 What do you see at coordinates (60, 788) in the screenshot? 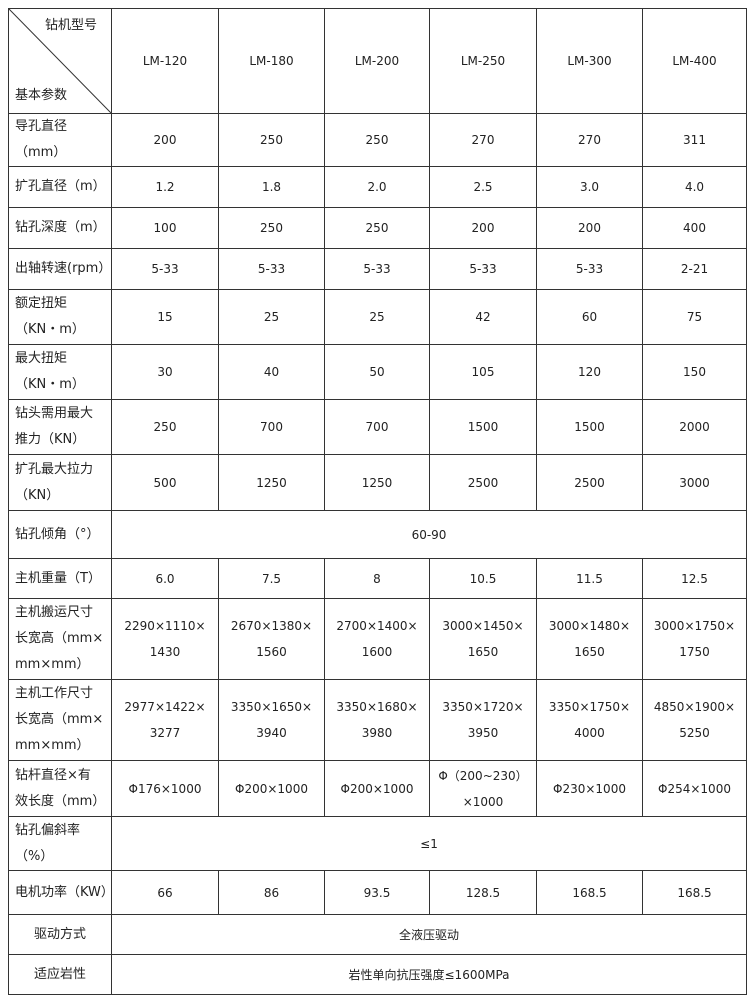
I see `row-label: 钻杆直径×有 效长度（mm）` at bounding box center [60, 788].